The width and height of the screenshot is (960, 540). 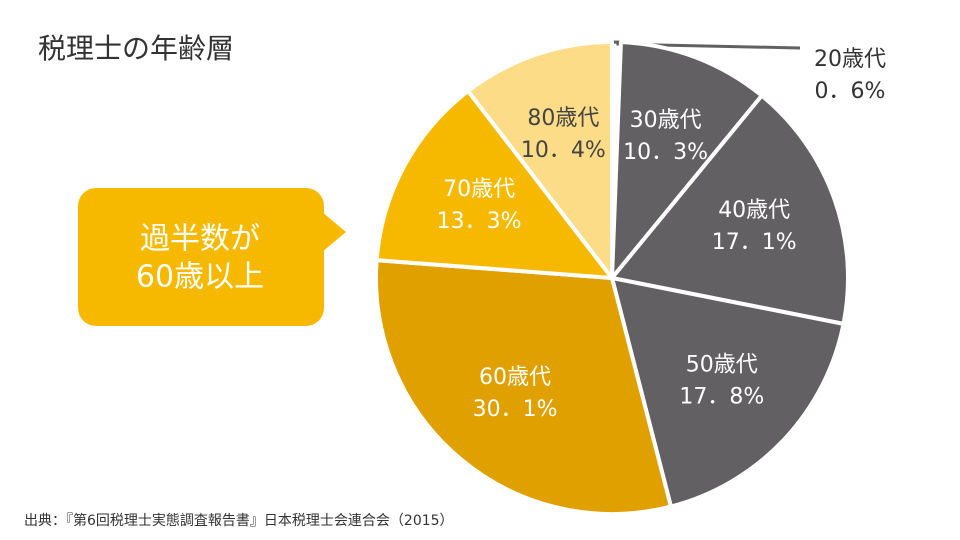 I want to click on slice-value-label: 10．3%, so click(x=665, y=152).